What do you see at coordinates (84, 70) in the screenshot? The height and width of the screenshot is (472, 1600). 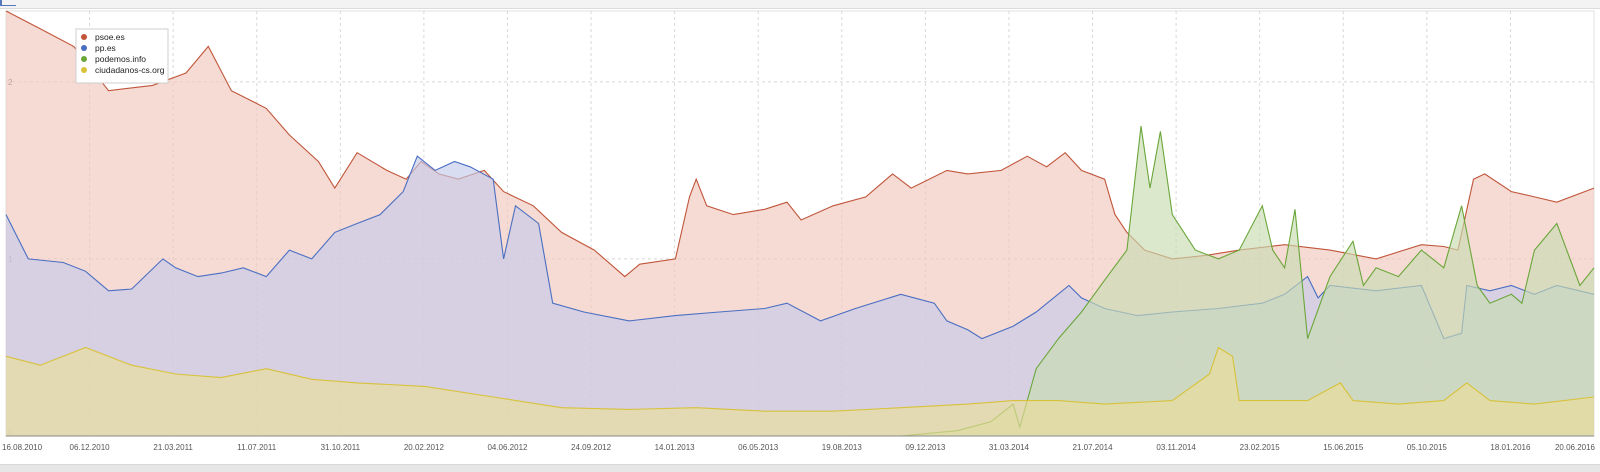 I see `legend-marker-ciudadanos-cs-org` at bounding box center [84, 70].